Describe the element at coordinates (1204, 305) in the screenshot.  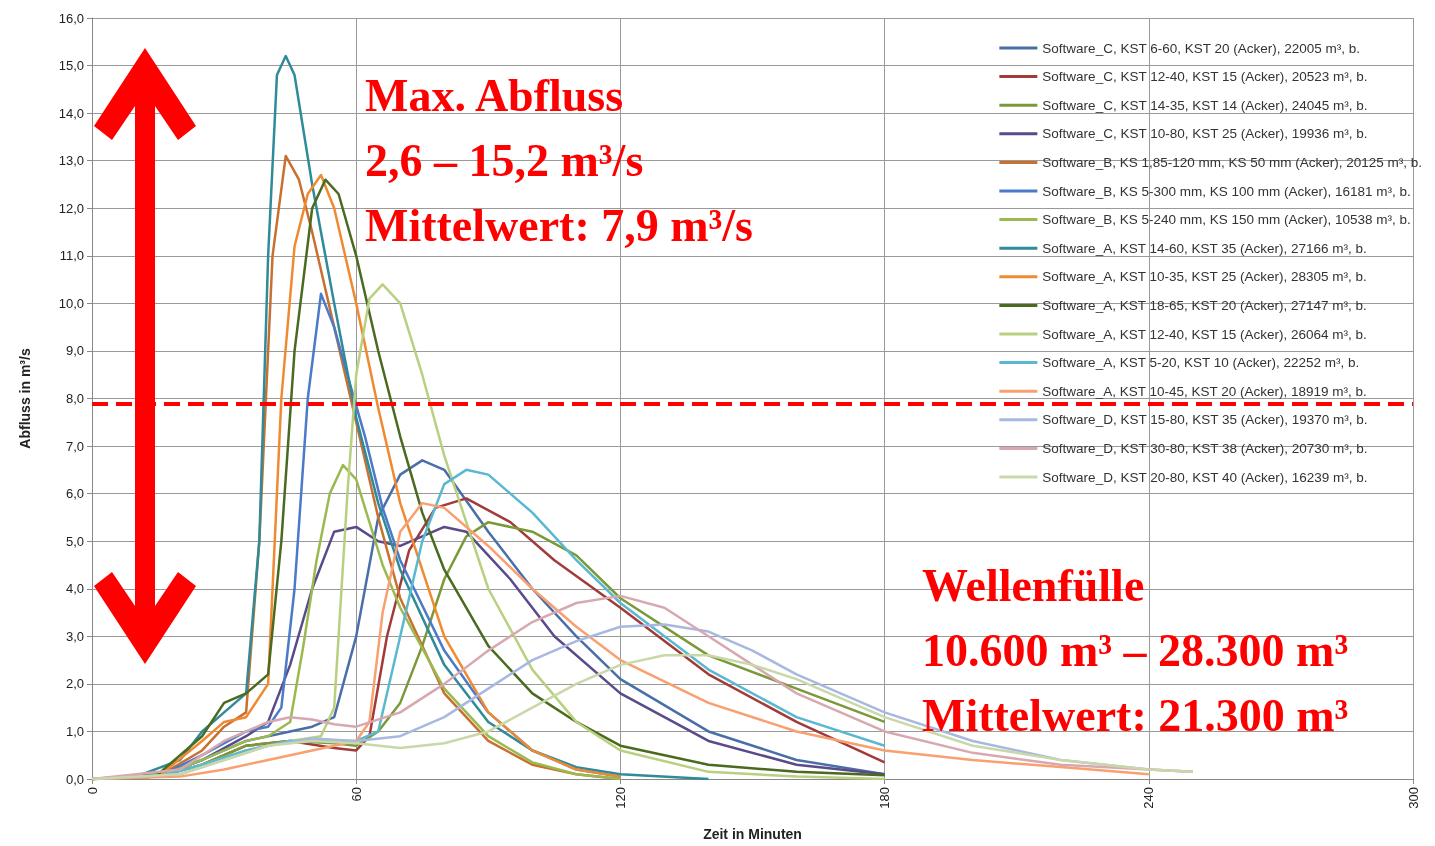
I see `legend-label: Software_A, KST 18-65, KST 20 (Acker), 27147 m³, b.` at that location.